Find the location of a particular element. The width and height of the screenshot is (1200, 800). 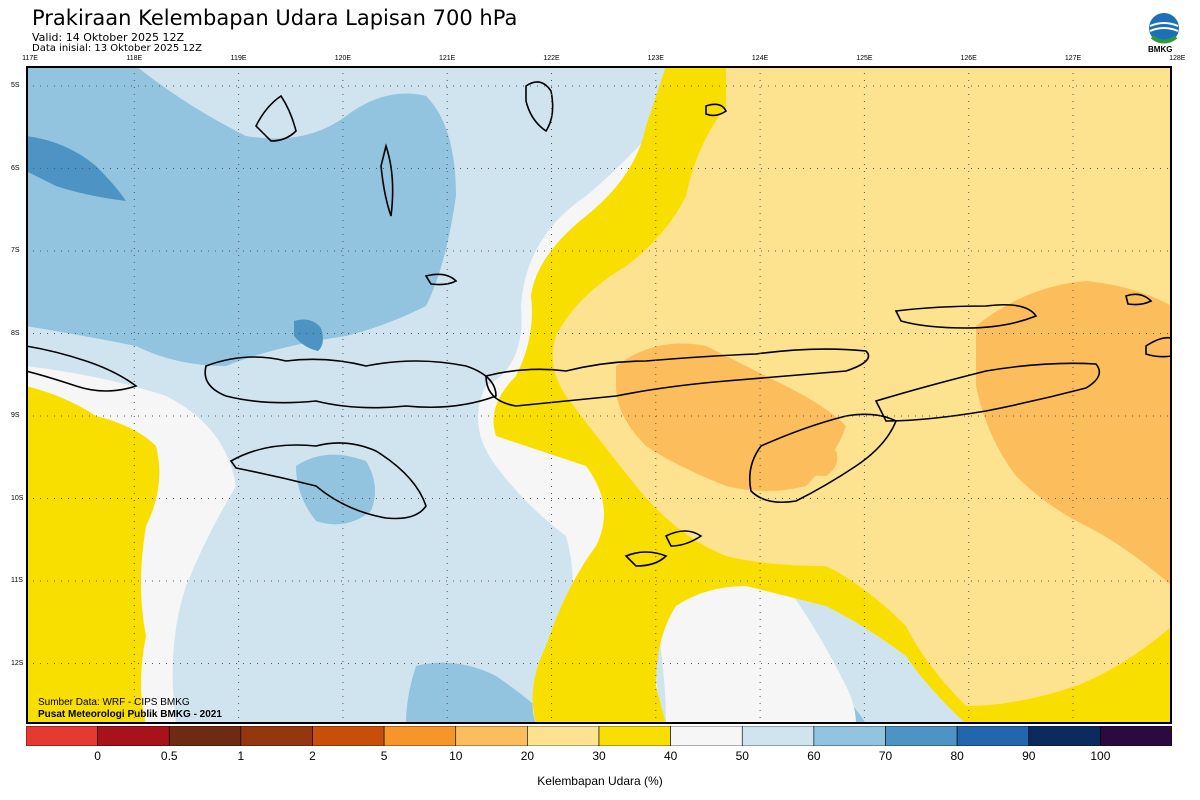

lon-label-120e: 120E is located at coordinates (343, 58).